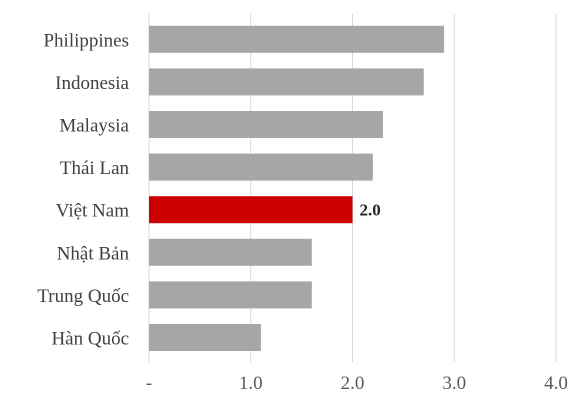 The width and height of the screenshot is (572, 403). What do you see at coordinates (86, 40) in the screenshot?
I see `category-label: Philippines` at bounding box center [86, 40].